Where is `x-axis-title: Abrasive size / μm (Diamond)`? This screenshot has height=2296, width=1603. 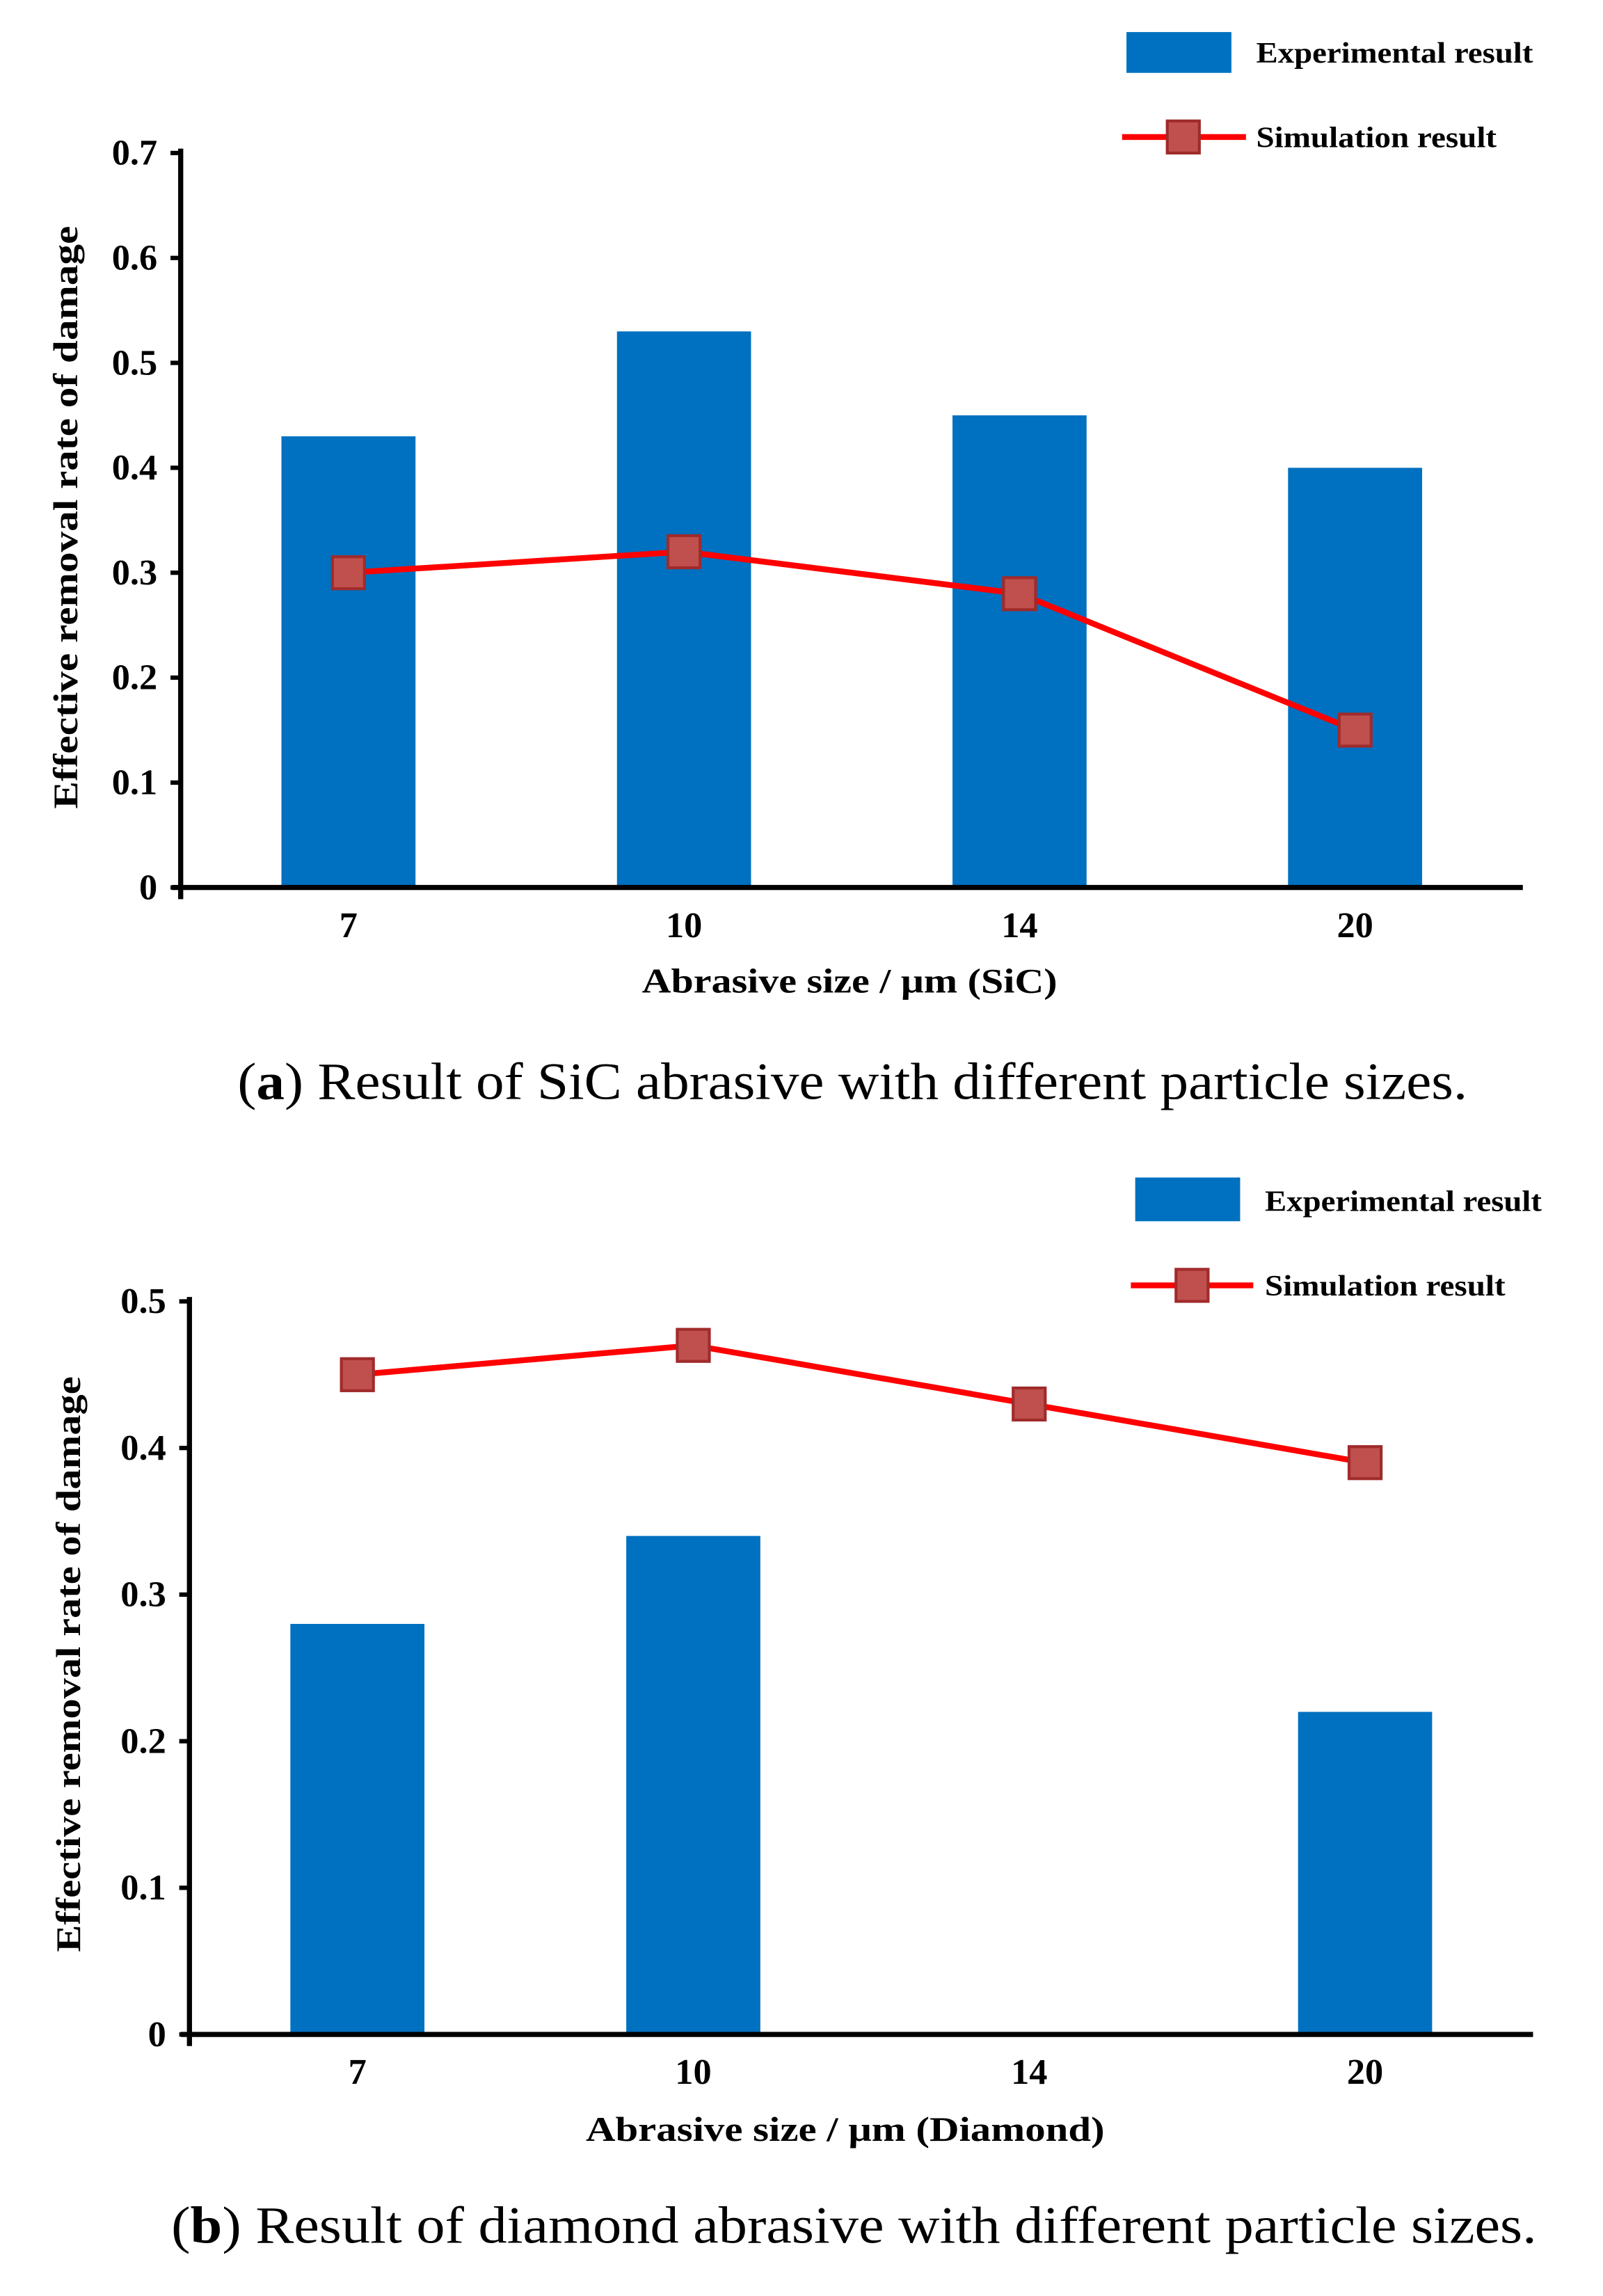 x-axis-title: Abrasive size / μm (Diamond) is located at coordinates (846, 2129).